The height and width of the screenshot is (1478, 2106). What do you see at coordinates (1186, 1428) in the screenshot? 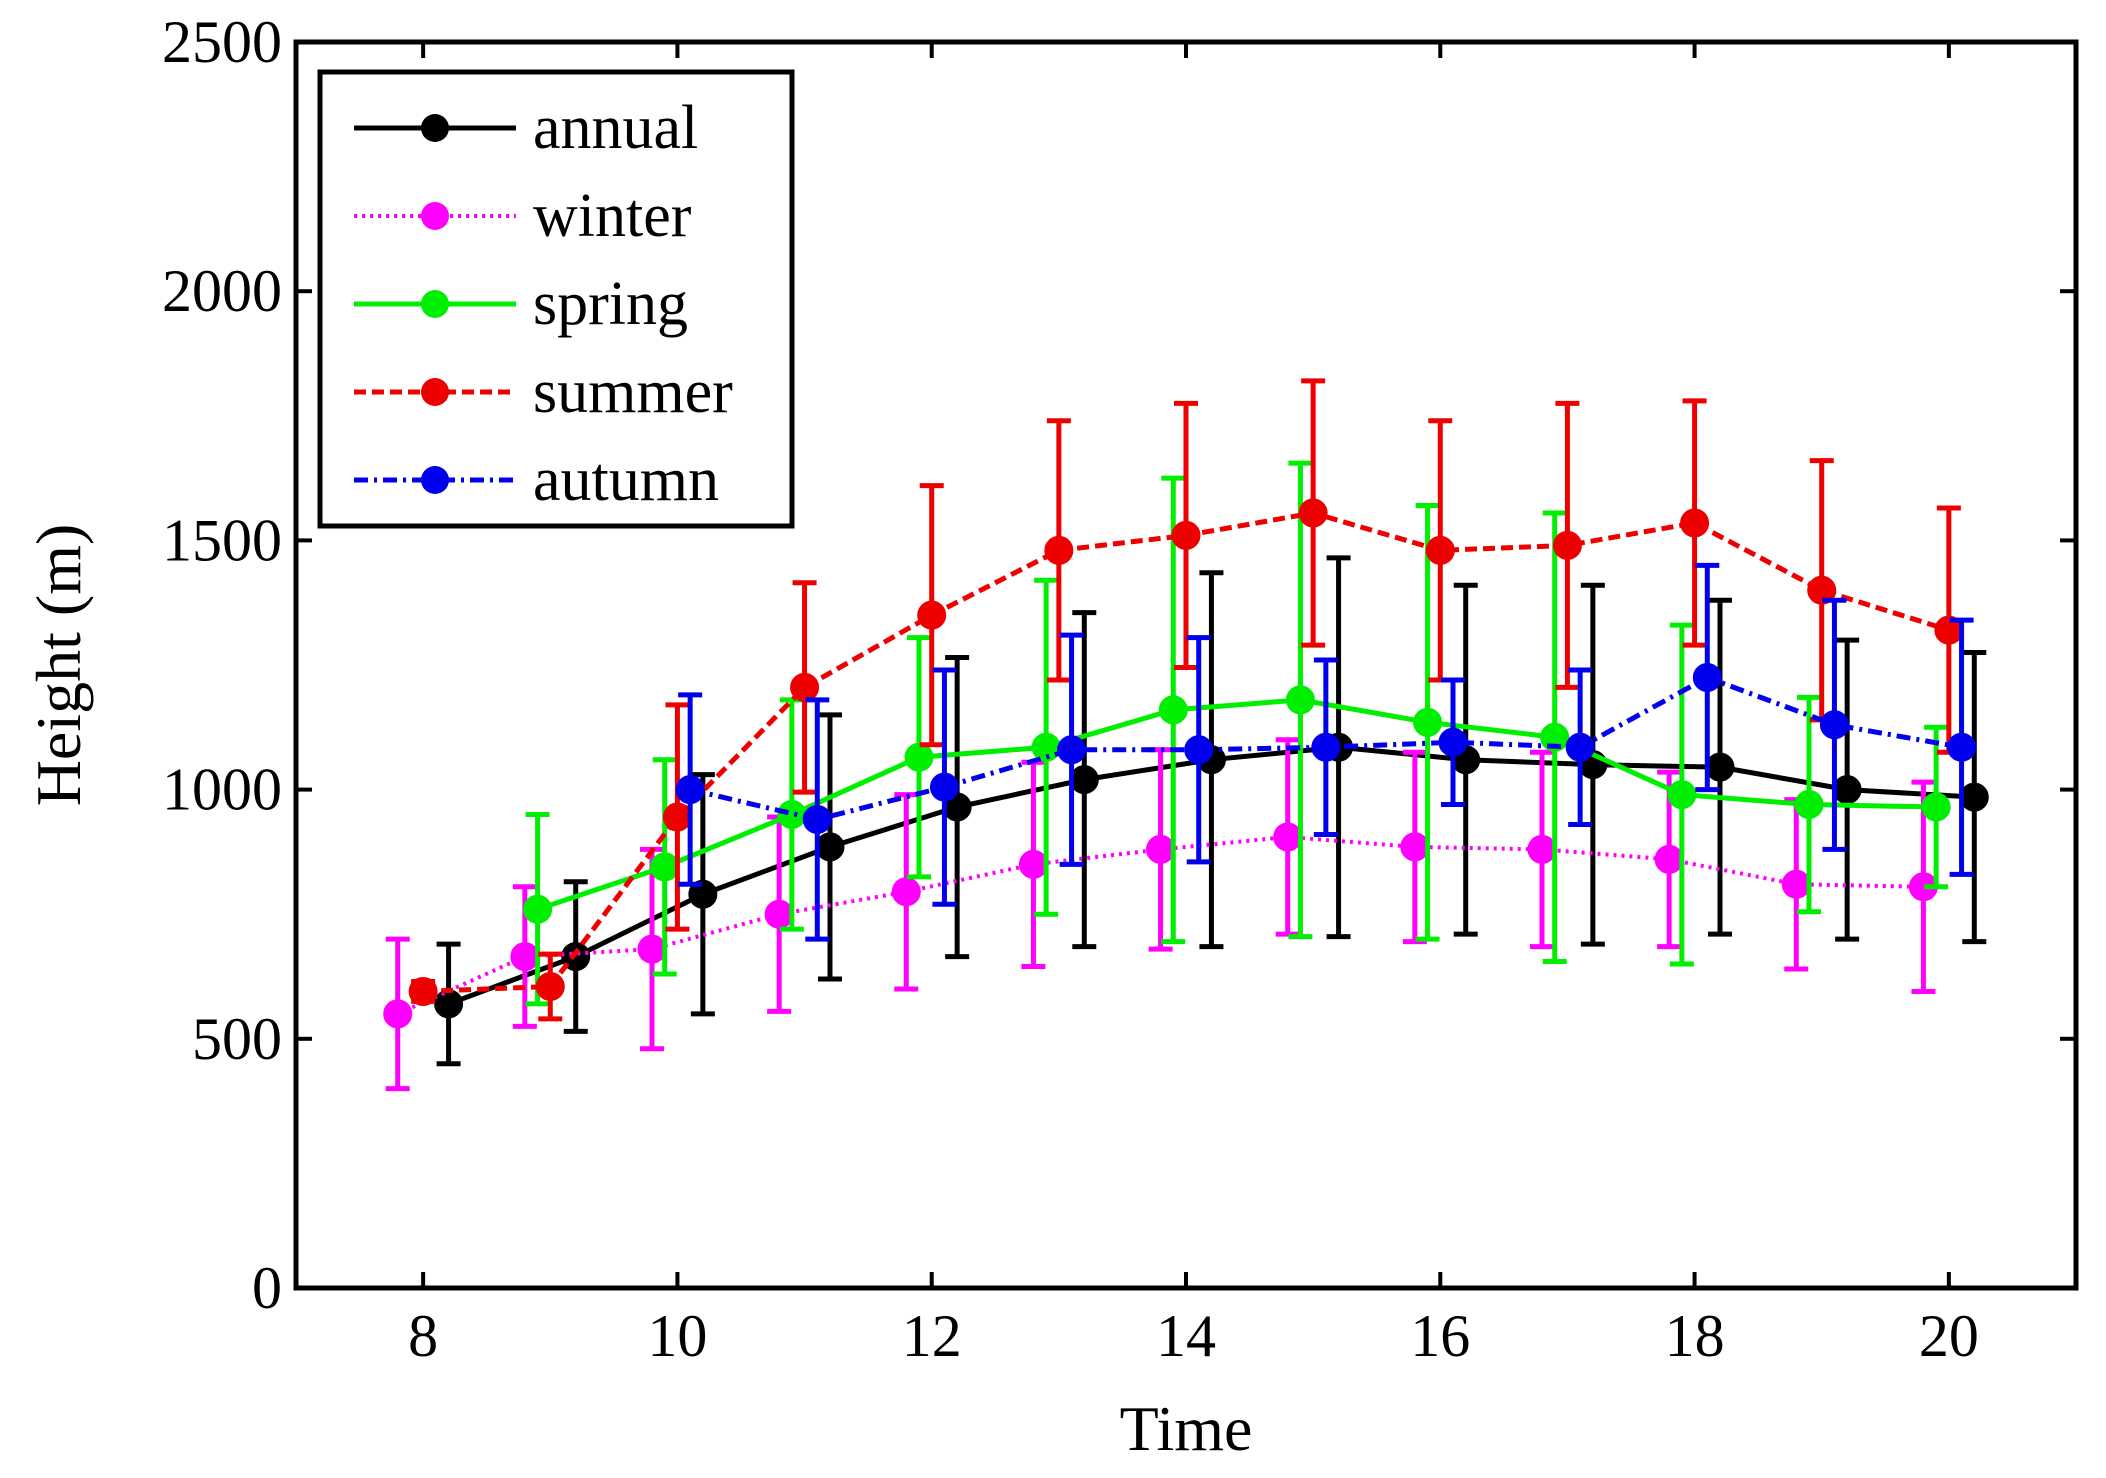
I see `x-axis-title: Time` at bounding box center [1186, 1428].